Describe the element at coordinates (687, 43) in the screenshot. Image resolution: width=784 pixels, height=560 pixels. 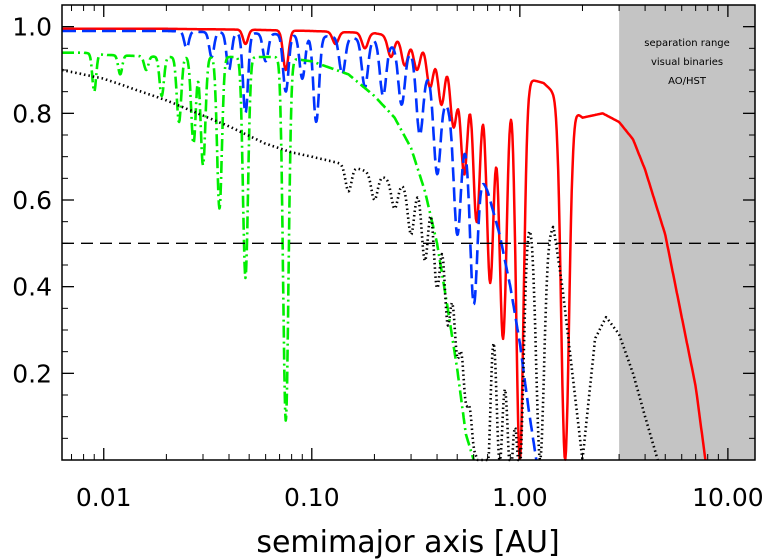
I see `shaded-region-label: separation range` at that location.